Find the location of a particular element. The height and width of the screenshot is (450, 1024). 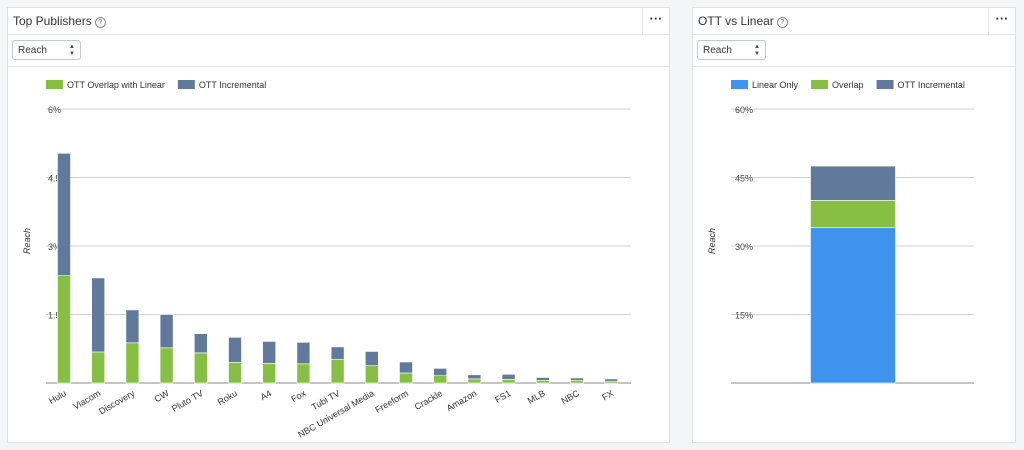

x-tick-label: Pluto TV is located at coordinates (187, 401).